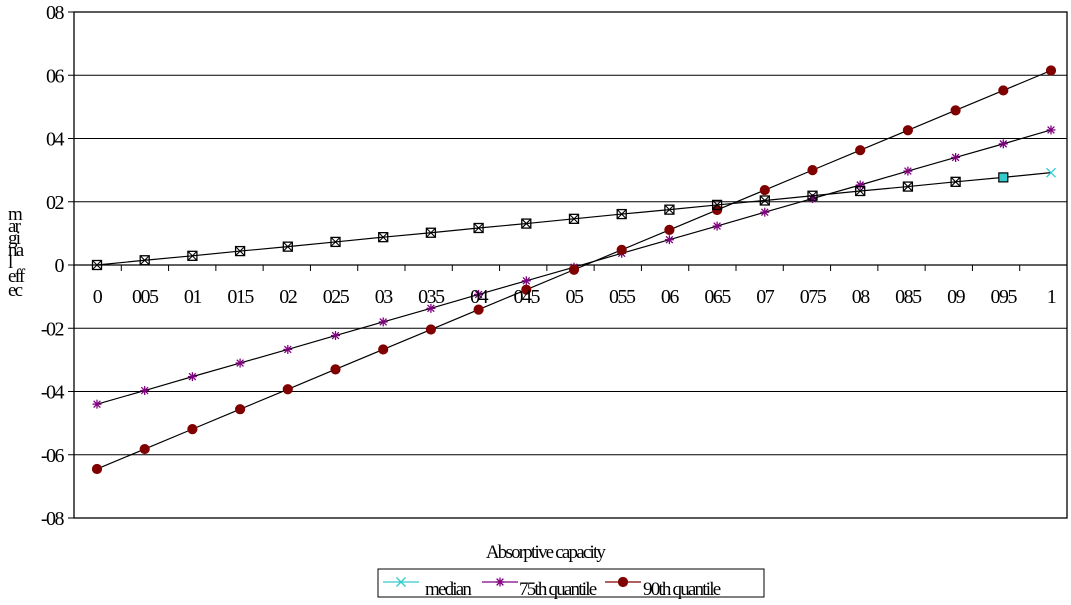 Image resolution: width=1071 pixels, height=605 pixels. What do you see at coordinates (431, 297) in the screenshot?
I see `x-tick-label: 035` at bounding box center [431, 297].